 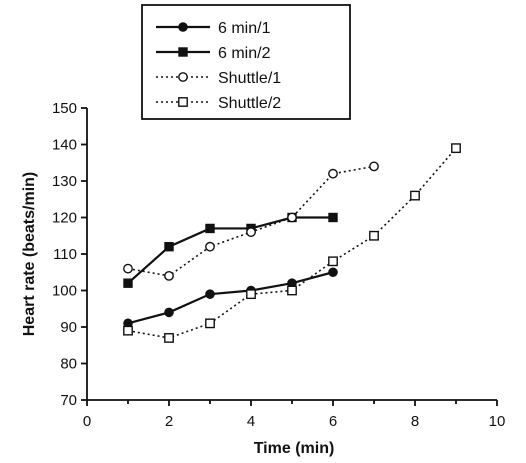 I want to click on x-tick-label-8: 8, so click(x=415, y=421).